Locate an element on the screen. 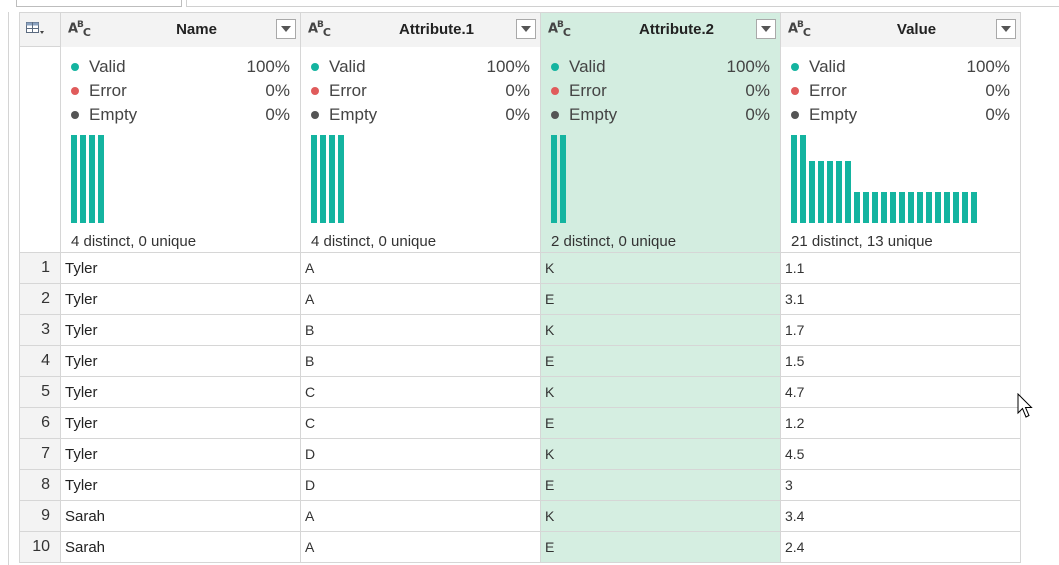 Image resolution: width=1059 pixels, height=565 pixels. column-header-attribute-1: ABC Attribute.1 is located at coordinates (420, 31).